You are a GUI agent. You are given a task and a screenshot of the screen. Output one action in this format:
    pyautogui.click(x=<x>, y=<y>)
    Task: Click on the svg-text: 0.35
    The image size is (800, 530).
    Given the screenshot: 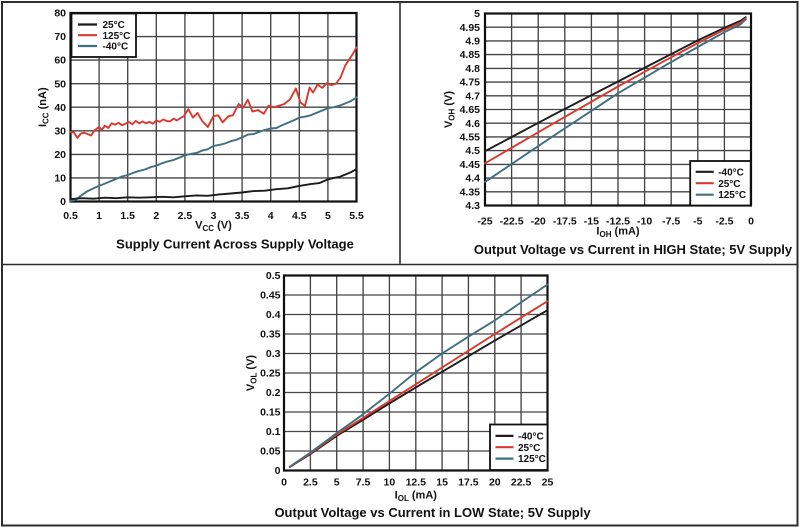 What is the action you would take?
    pyautogui.click(x=270, y=335)
    